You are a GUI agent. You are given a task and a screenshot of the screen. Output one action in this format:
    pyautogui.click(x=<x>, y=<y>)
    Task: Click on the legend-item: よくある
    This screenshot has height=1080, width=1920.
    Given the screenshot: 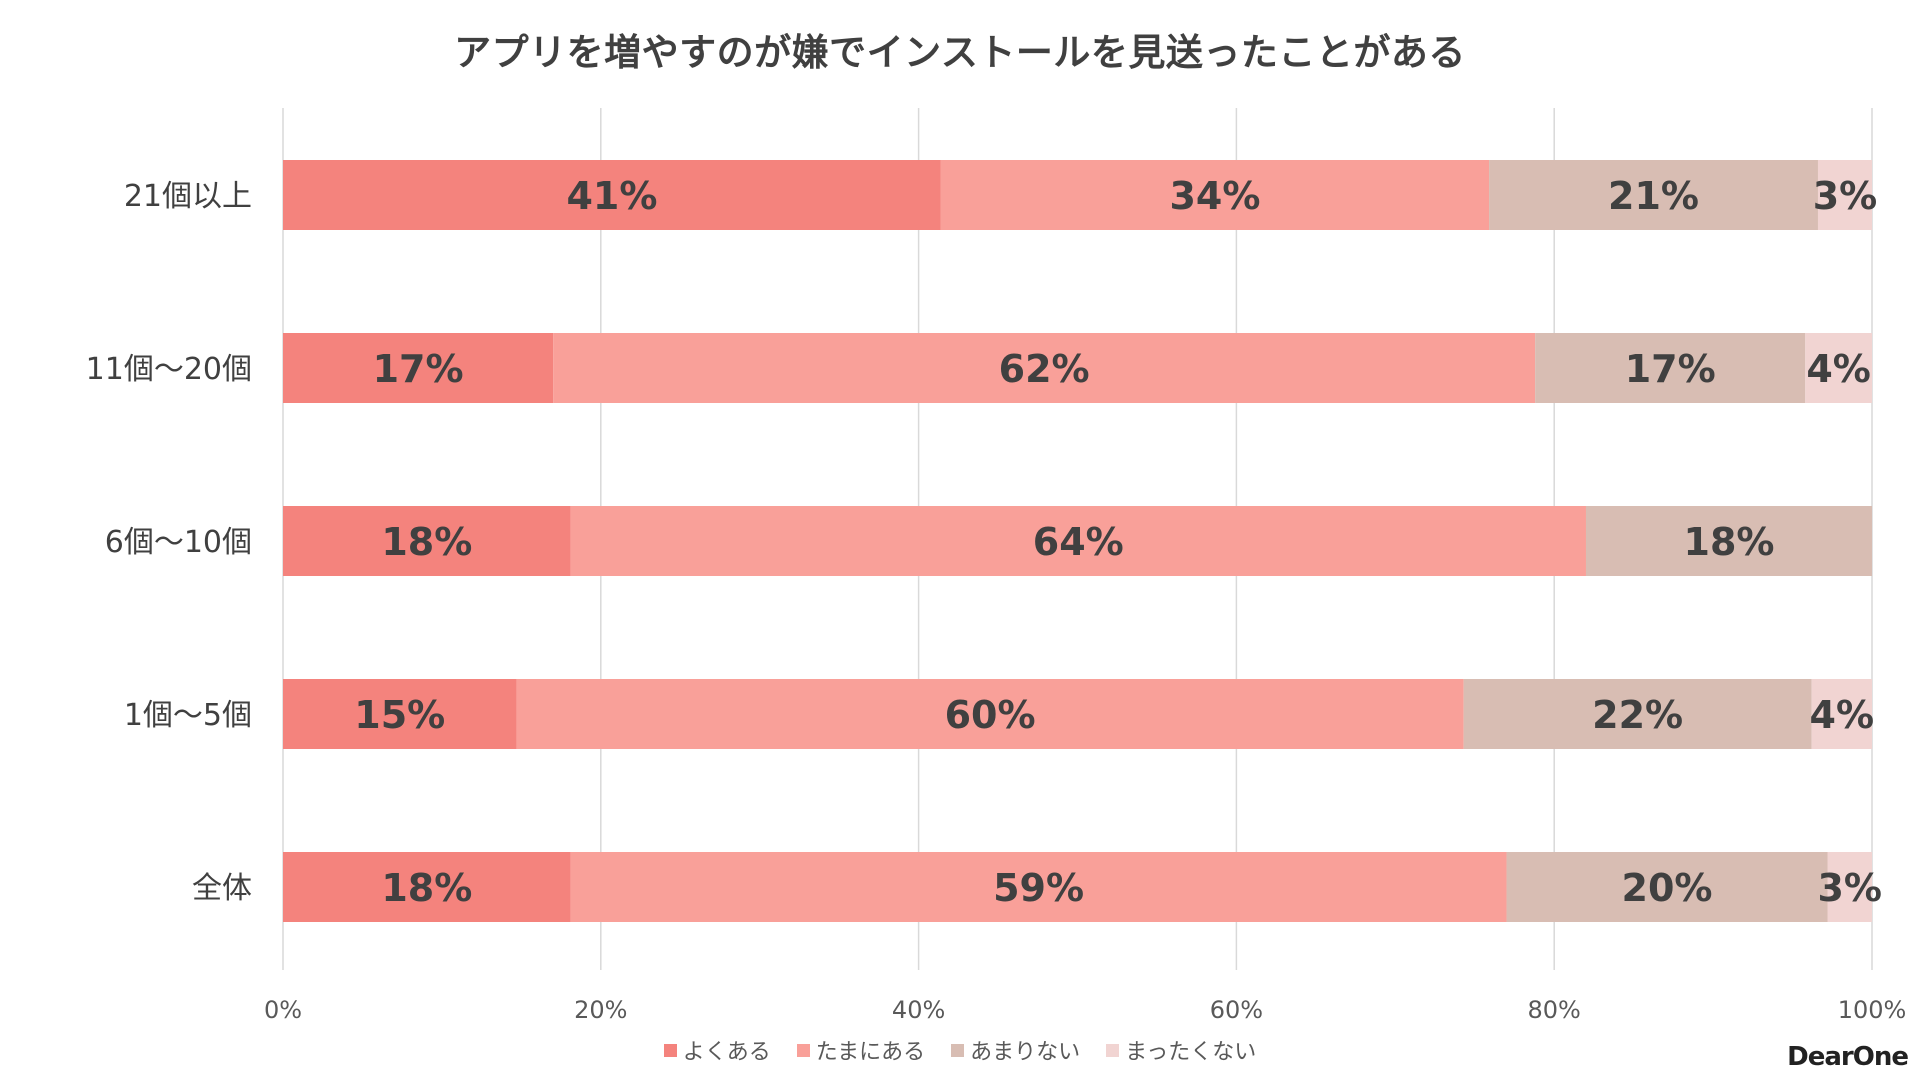 What is the action you would take?
    pyautogui.click(x=717, y=1050)
    